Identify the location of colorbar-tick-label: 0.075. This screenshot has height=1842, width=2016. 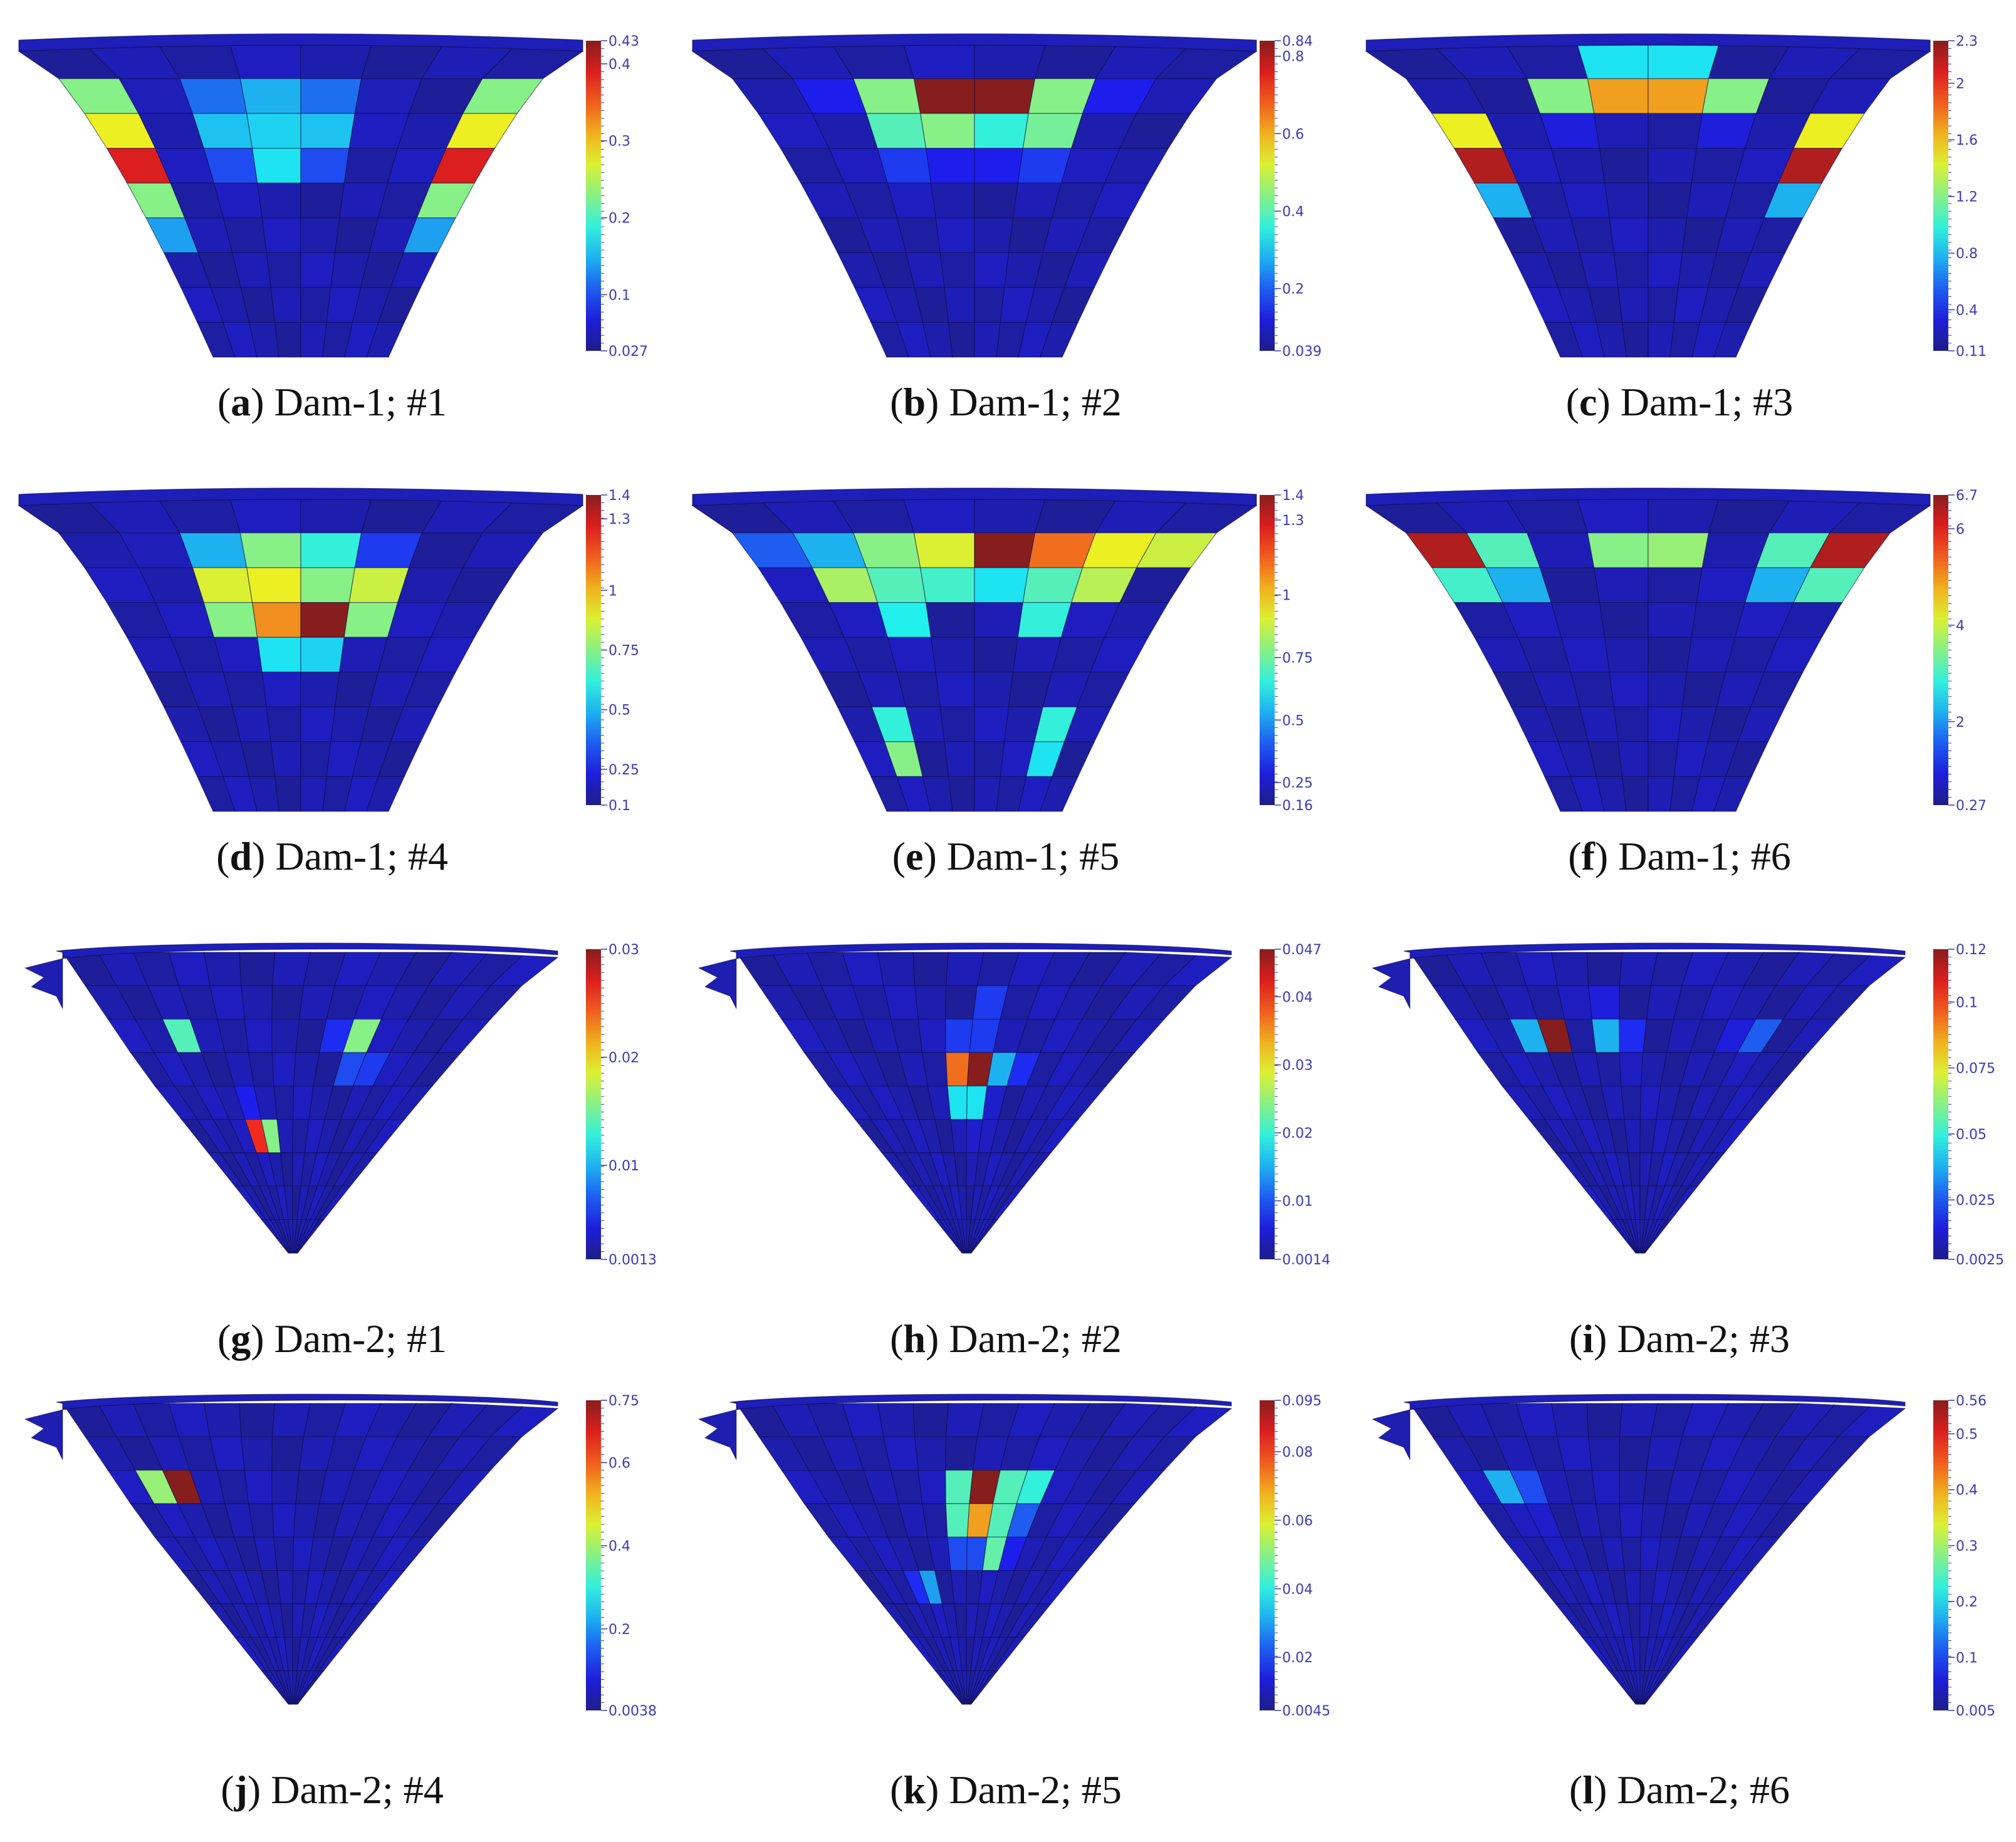
(1975, 1069).